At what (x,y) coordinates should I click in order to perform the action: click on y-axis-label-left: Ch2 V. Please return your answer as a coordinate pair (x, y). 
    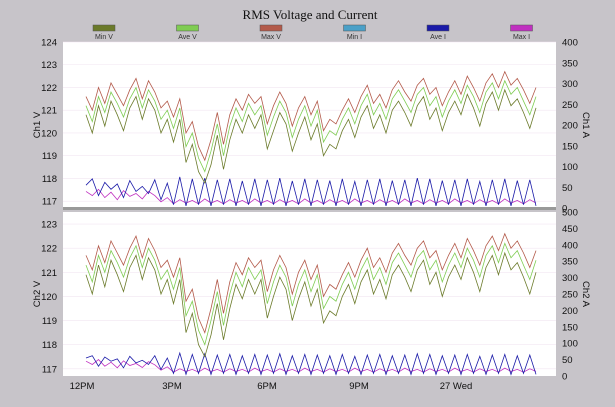
    Looking at the image, I should click on (37, 293).